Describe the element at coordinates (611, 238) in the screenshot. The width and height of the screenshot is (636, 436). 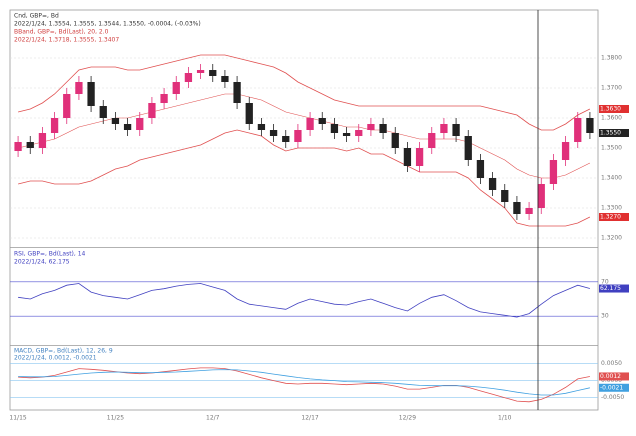
I see `y-tick-label: 1.3200` at that location.